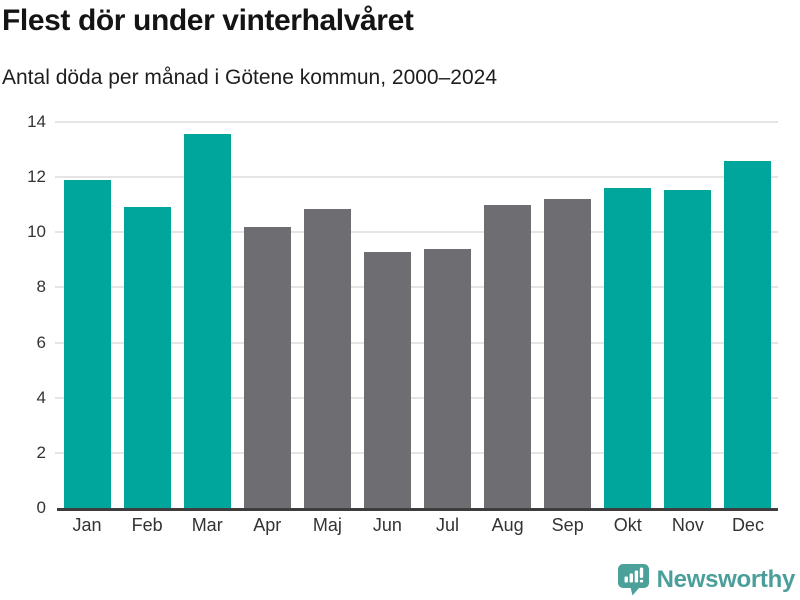 Image resolution: width=800 pixels, height=600 pixels. I want to click on bar-maj, so click(327, 358).